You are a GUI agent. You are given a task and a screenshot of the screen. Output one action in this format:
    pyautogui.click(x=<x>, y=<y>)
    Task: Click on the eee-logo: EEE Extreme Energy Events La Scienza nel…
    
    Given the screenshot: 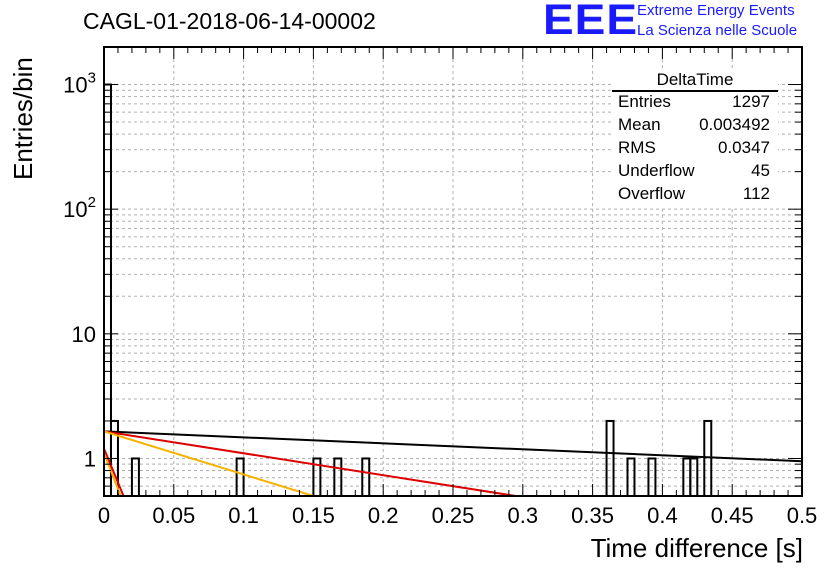 What is the action you would take?
    pyautogui.click(x=688, y=22)
    